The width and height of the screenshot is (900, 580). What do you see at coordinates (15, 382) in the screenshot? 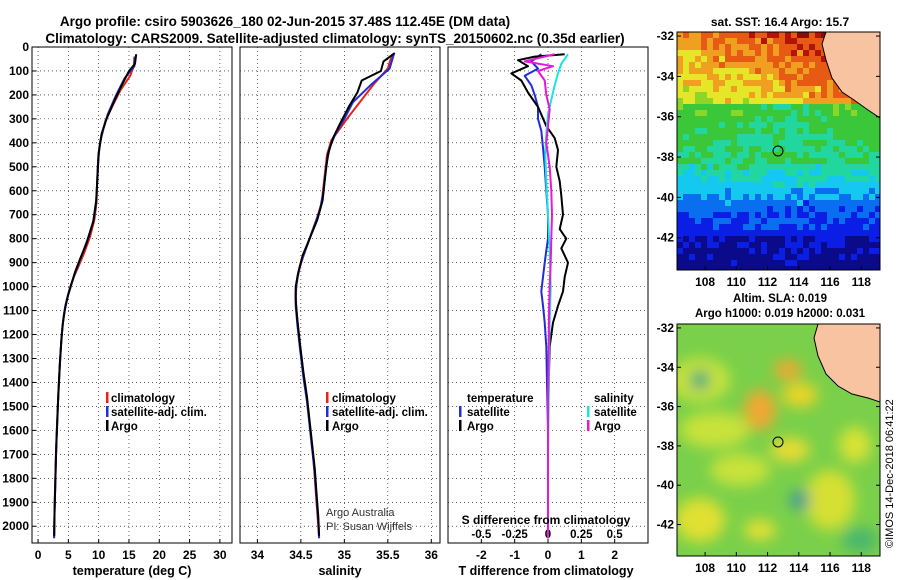
I see `depth-tick-label: 1400` at bounding box center [15, 382].